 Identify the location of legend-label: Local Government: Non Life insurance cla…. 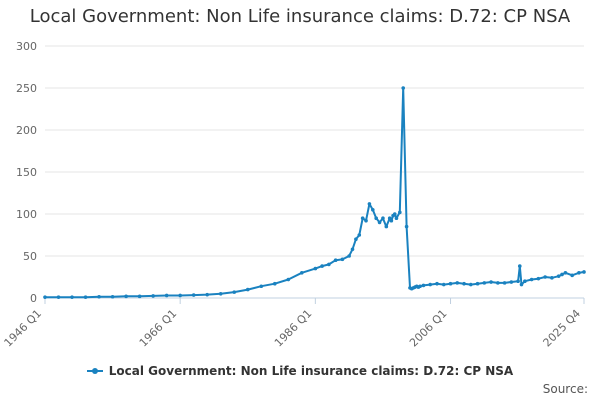
(311, 371).